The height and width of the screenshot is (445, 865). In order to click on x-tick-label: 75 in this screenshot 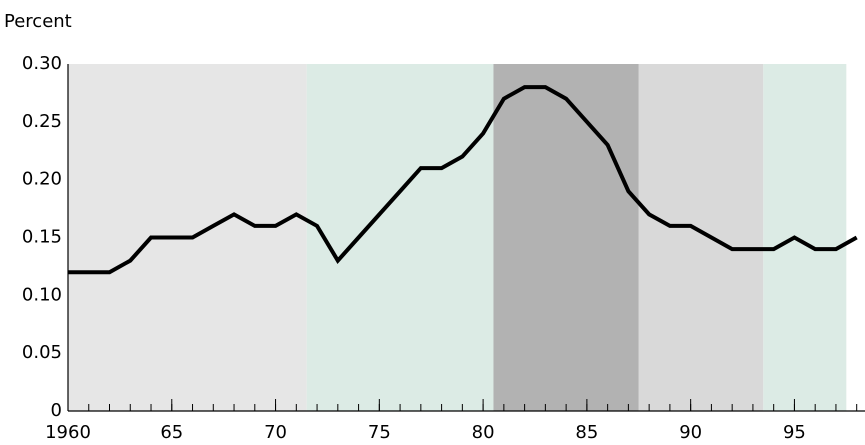, I will do `click(379, 432)`.